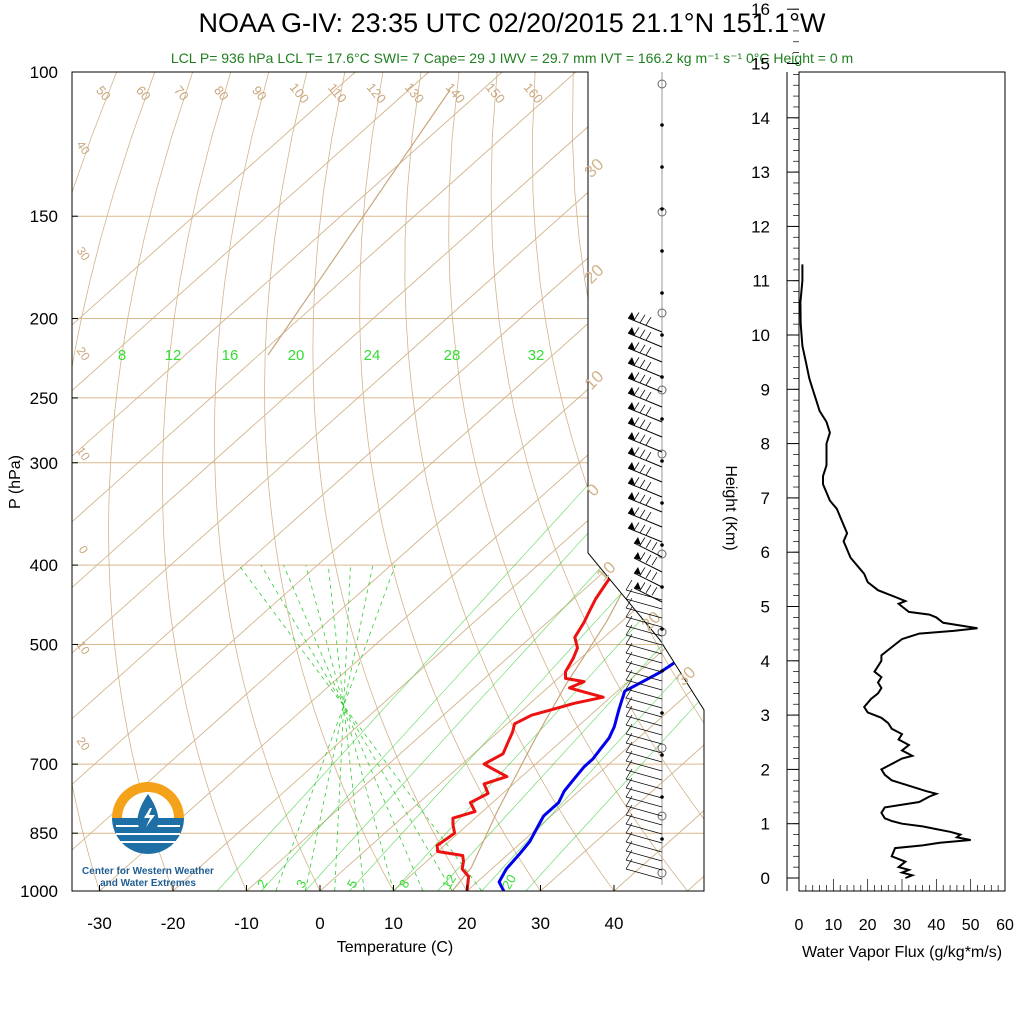 The image size is (1024, 1024). What do you see at coordinates (319, 923) in the screenshot?
I see `x-tick-label: 0` at bounding box center [319, 923].